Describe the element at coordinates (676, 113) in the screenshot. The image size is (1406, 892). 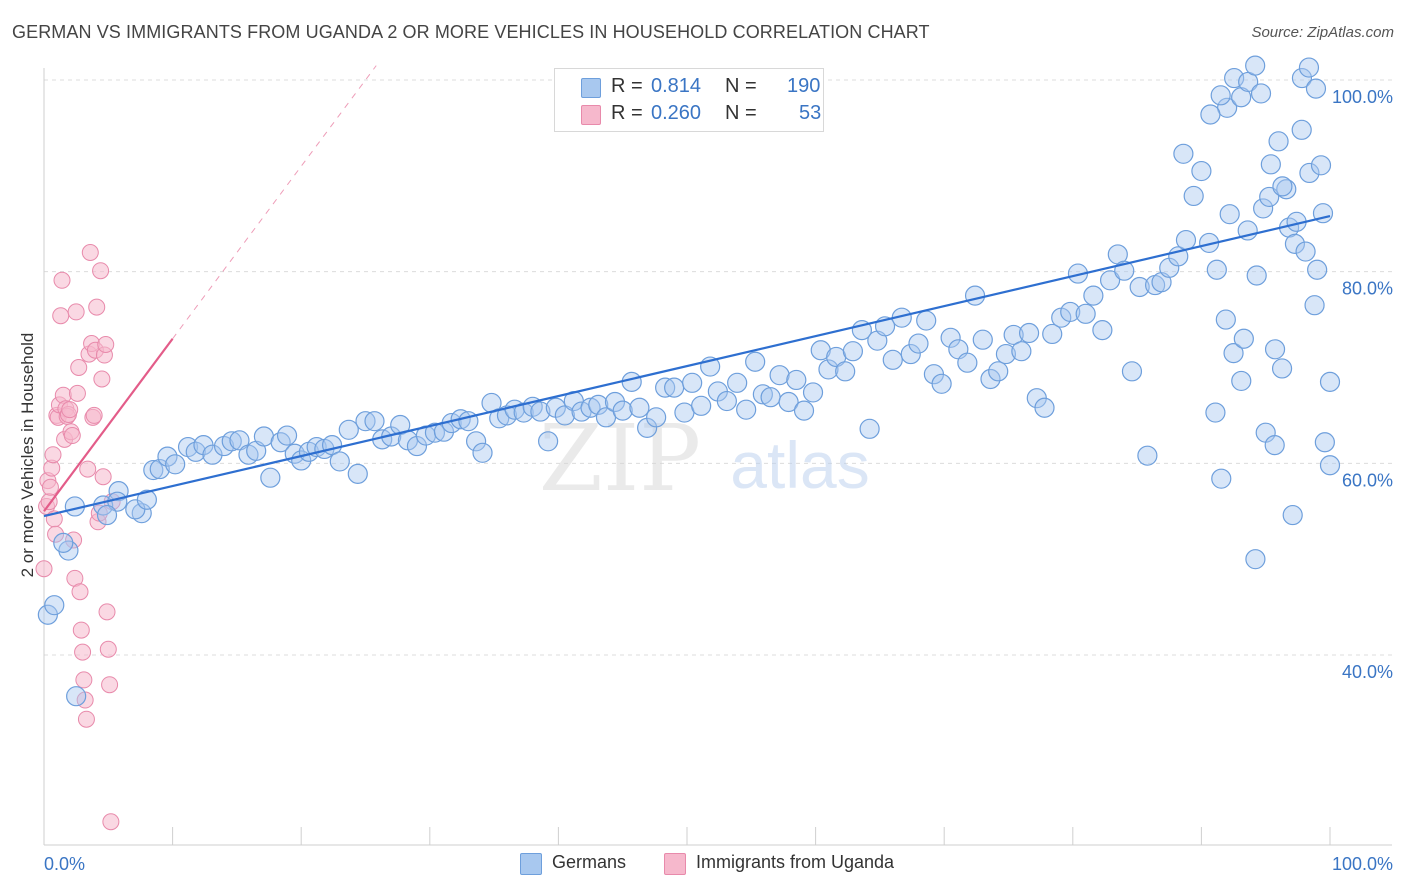
I see `uganda-r-value: 0.260` at that location.